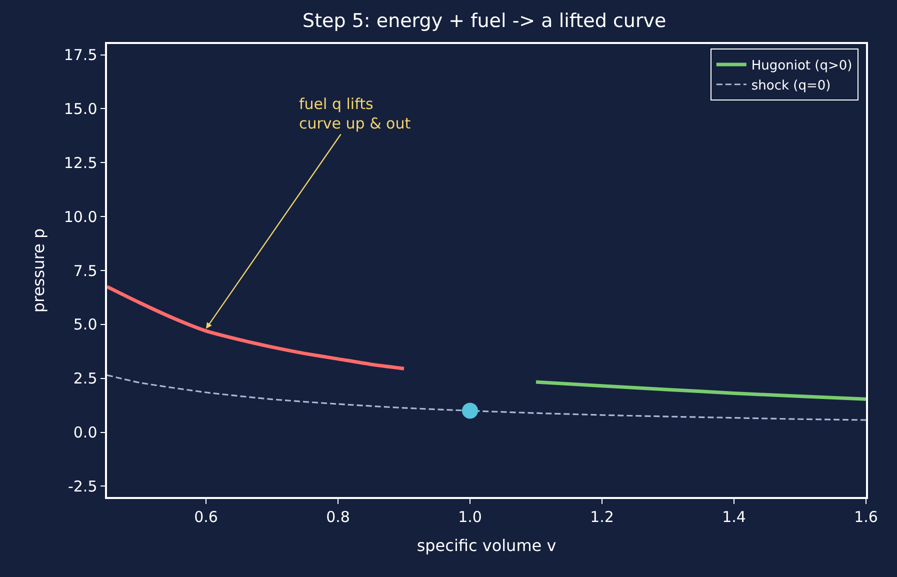 The image size is (897, 577). I want to click on y-tick-label: -2.5, so click(83, 486).